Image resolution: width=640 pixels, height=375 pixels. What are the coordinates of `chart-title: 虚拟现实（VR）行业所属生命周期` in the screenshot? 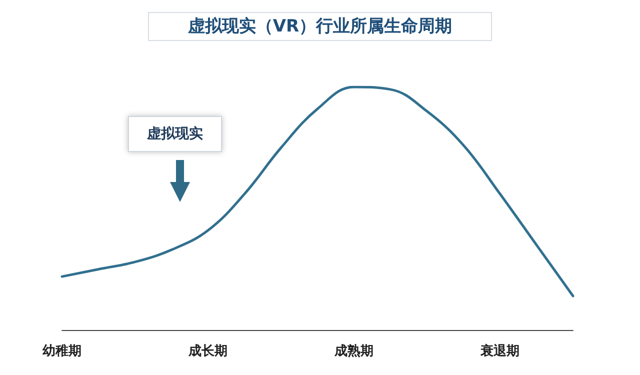 It's located at (319, 26).